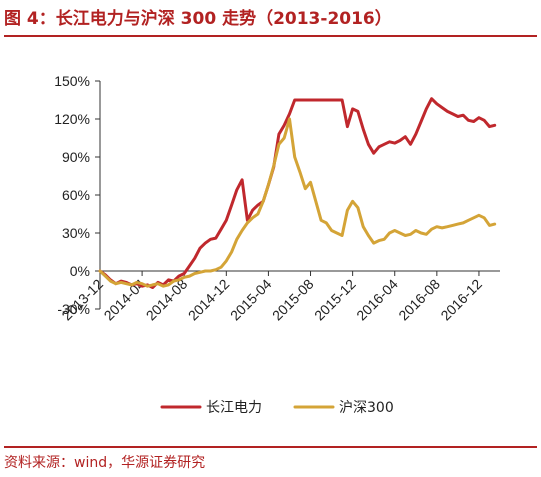 The image size is (541, 477). I want to click on x-tick-label: 2016-08, so click(419, 300).